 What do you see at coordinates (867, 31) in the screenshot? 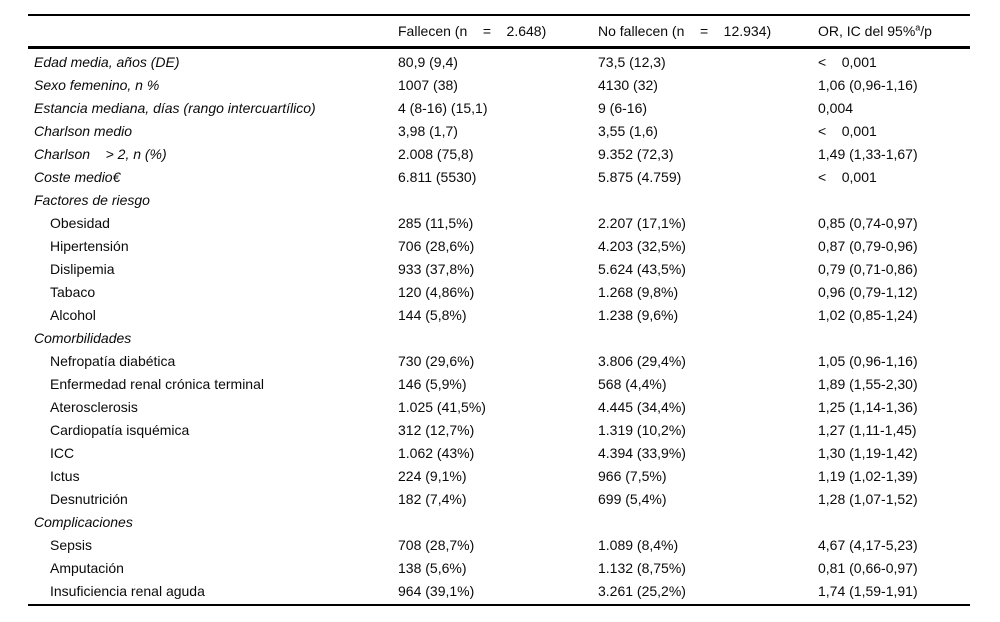
I see `header-or-ic-text: OR, IC del 95%` at bounding box center [867, 31].